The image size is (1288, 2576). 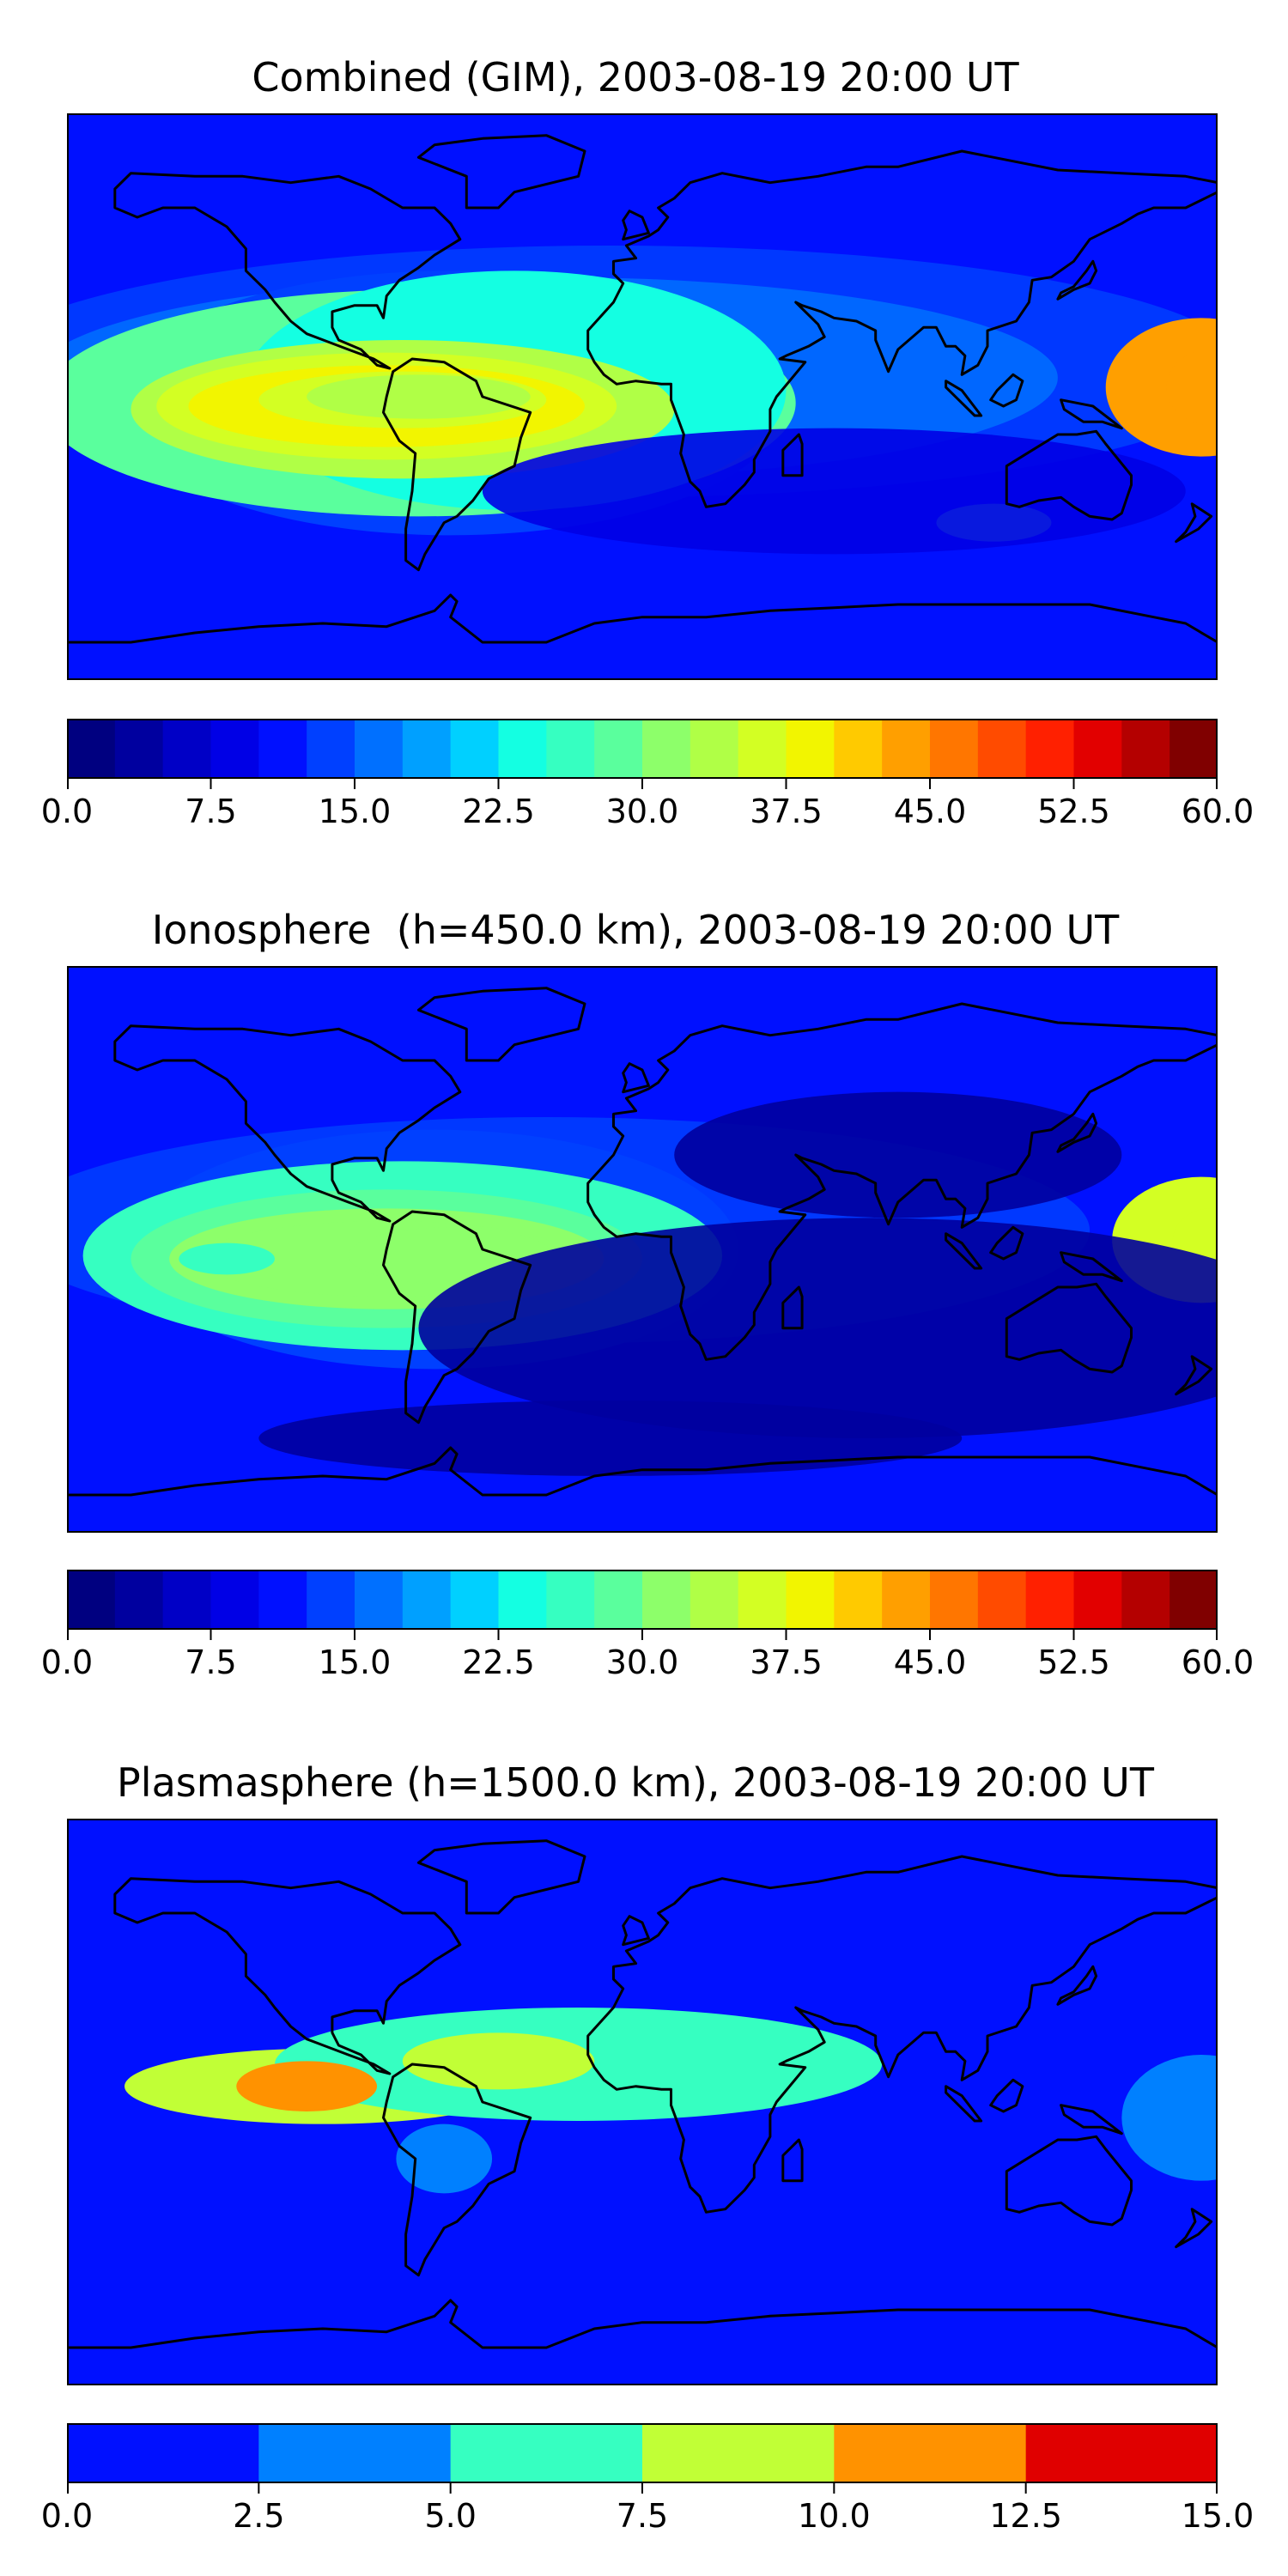 I want to click on chart-title: Combined (GIM), 2003-08-19 20:00 UT, so click(x=636, y=77).